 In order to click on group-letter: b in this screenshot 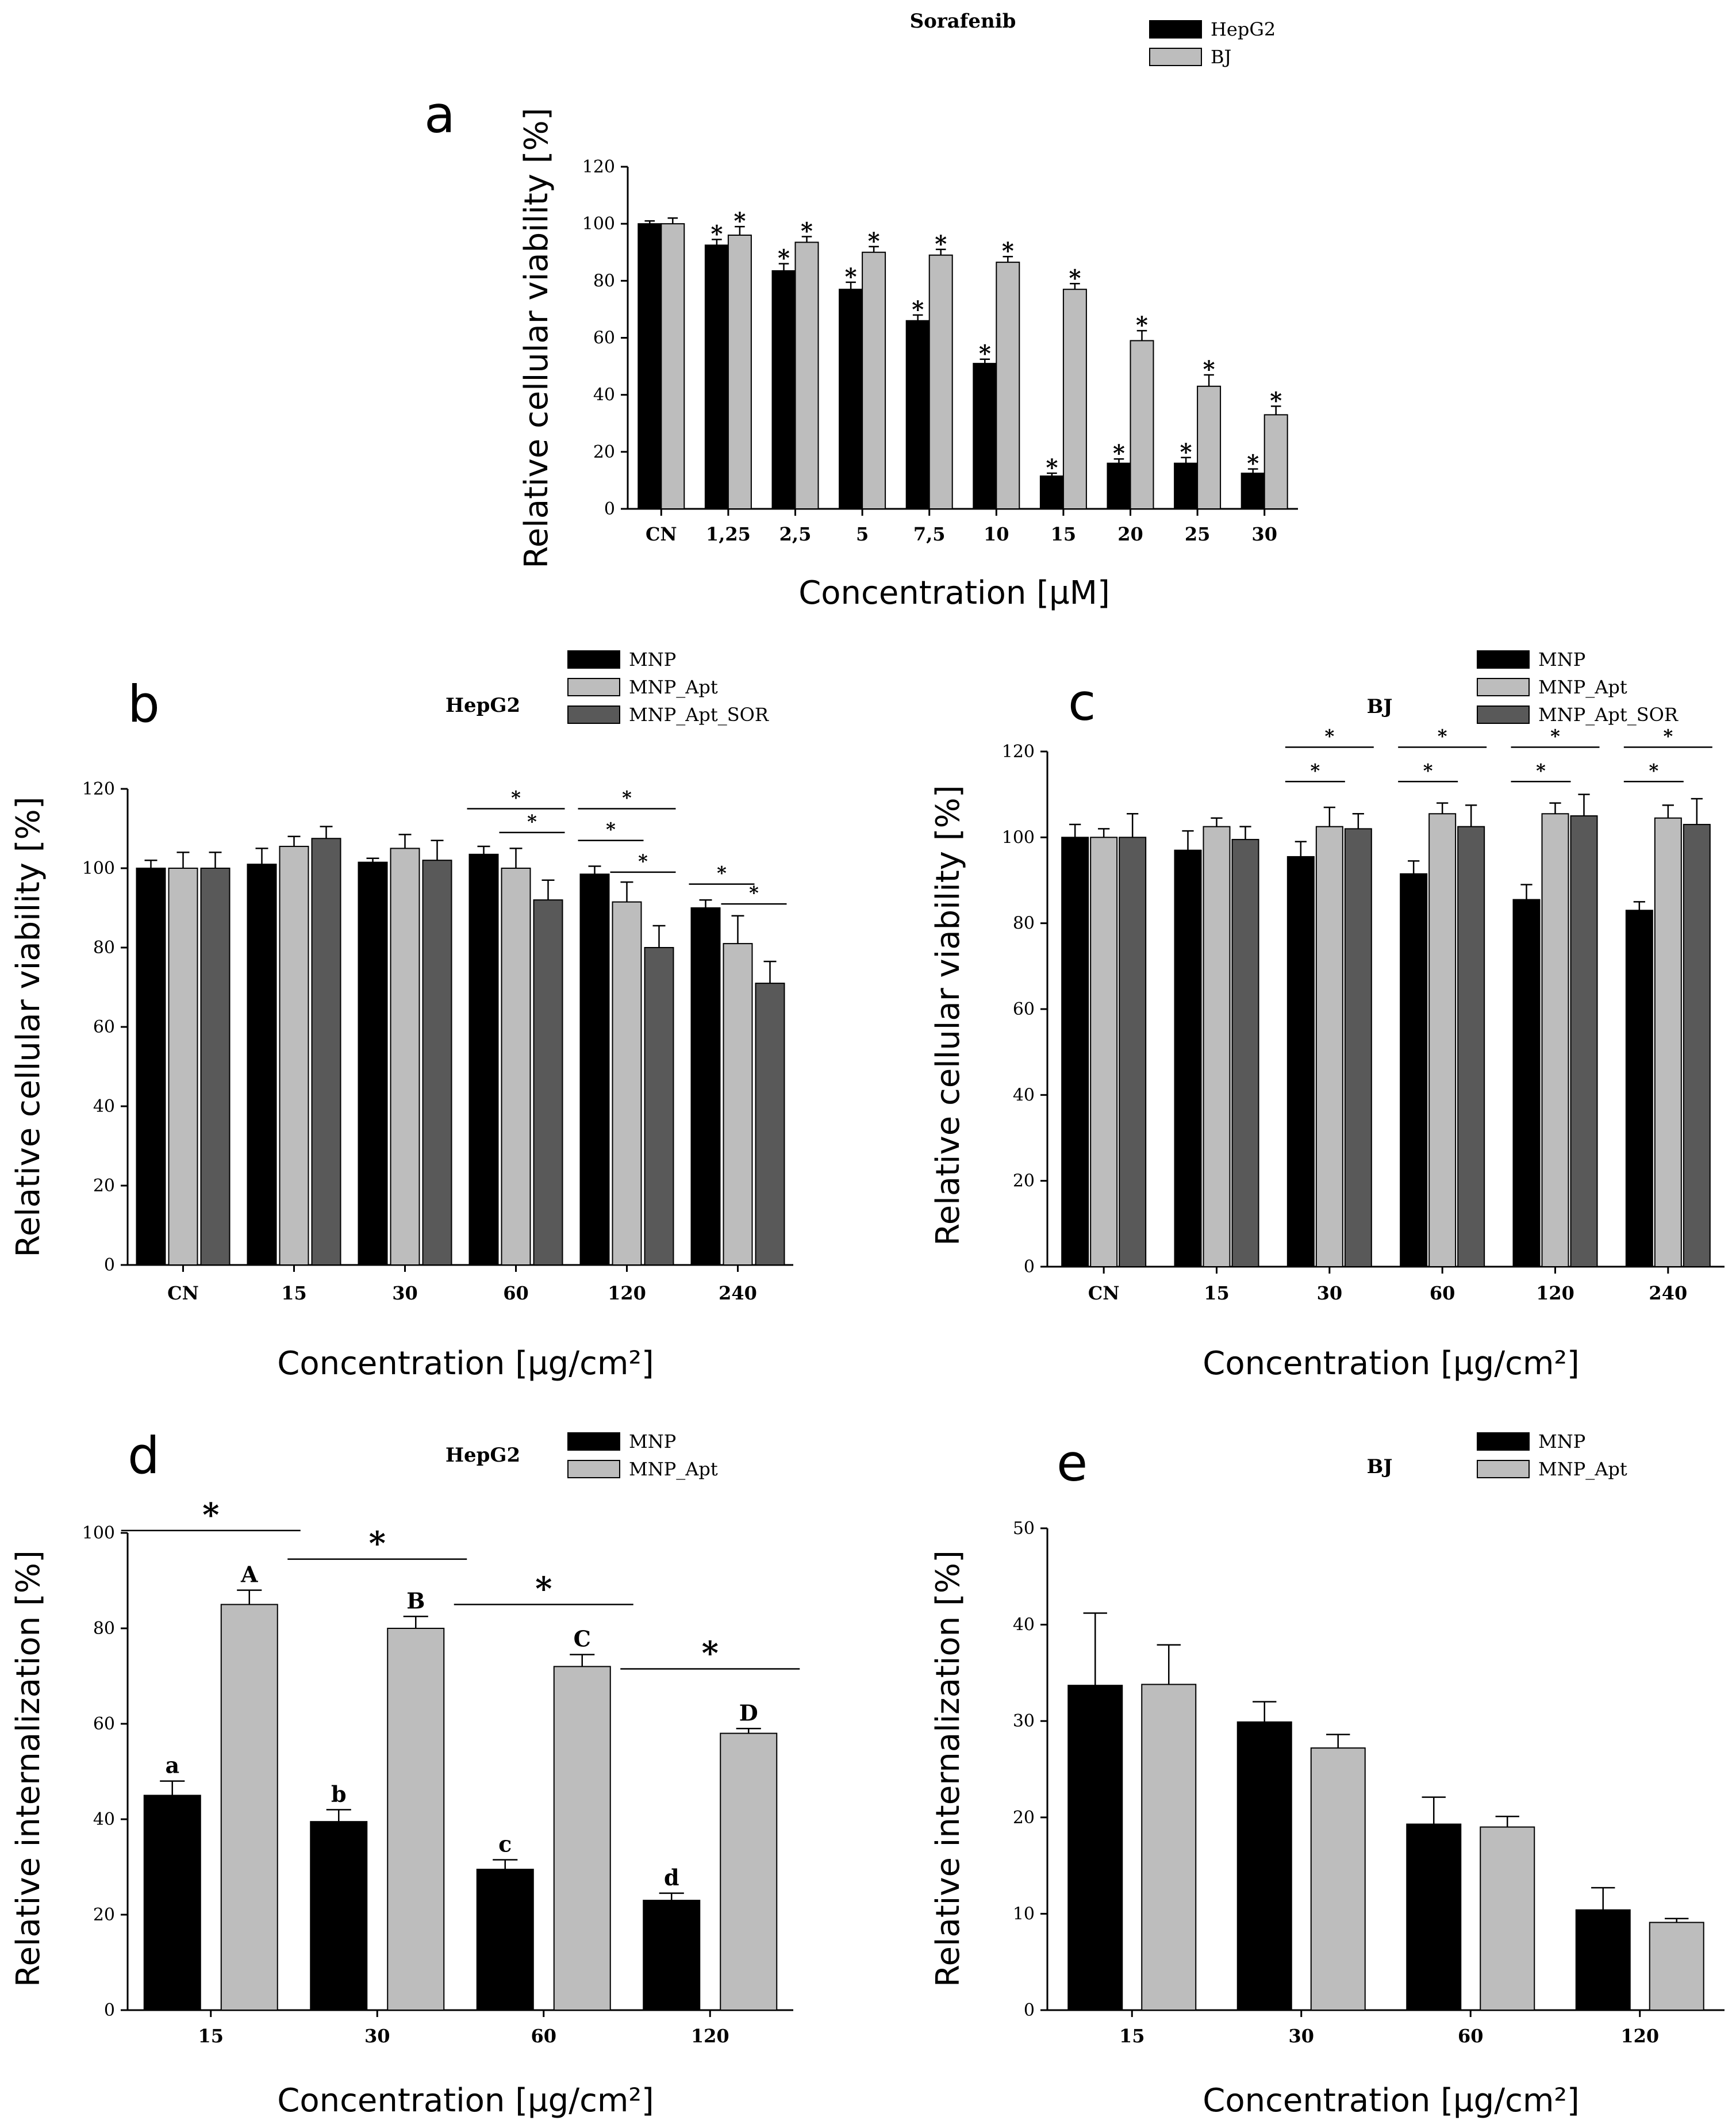, I will do `click(339, 1794)`.